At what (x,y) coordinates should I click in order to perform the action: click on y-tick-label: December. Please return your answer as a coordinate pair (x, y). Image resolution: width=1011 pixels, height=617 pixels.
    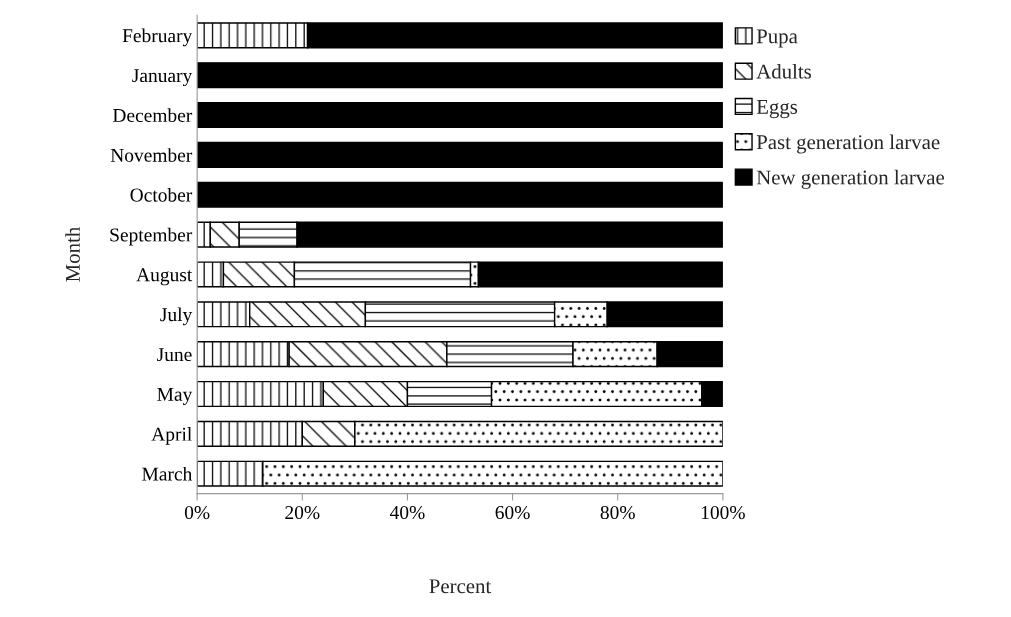
    Looking at the image, I should click on (152, 115).